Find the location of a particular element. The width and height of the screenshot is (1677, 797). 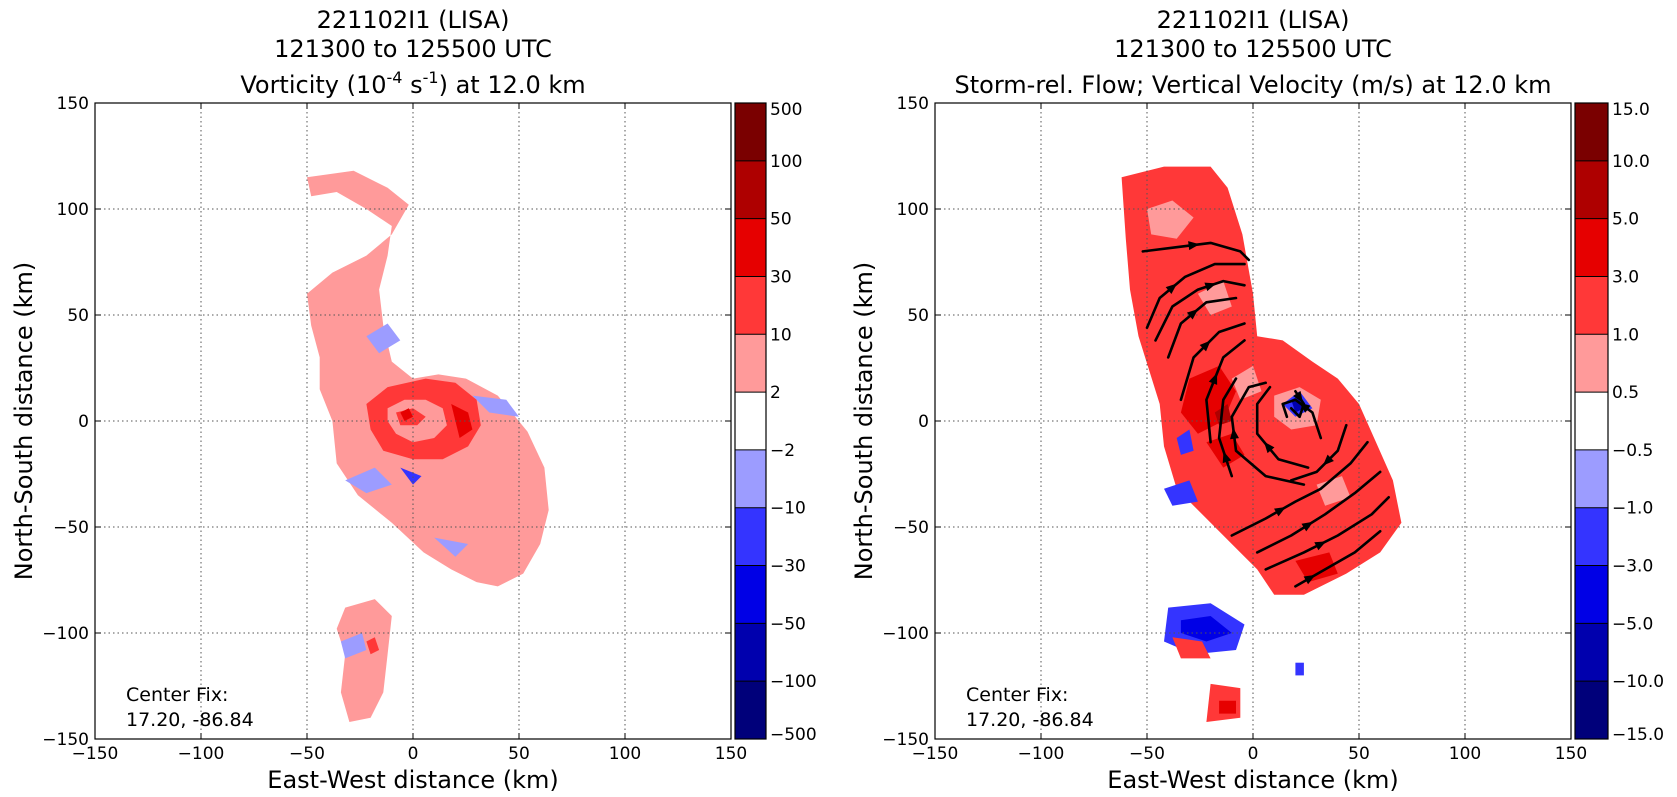

x-tick-label: 150 is located at coordinates (731, 754).